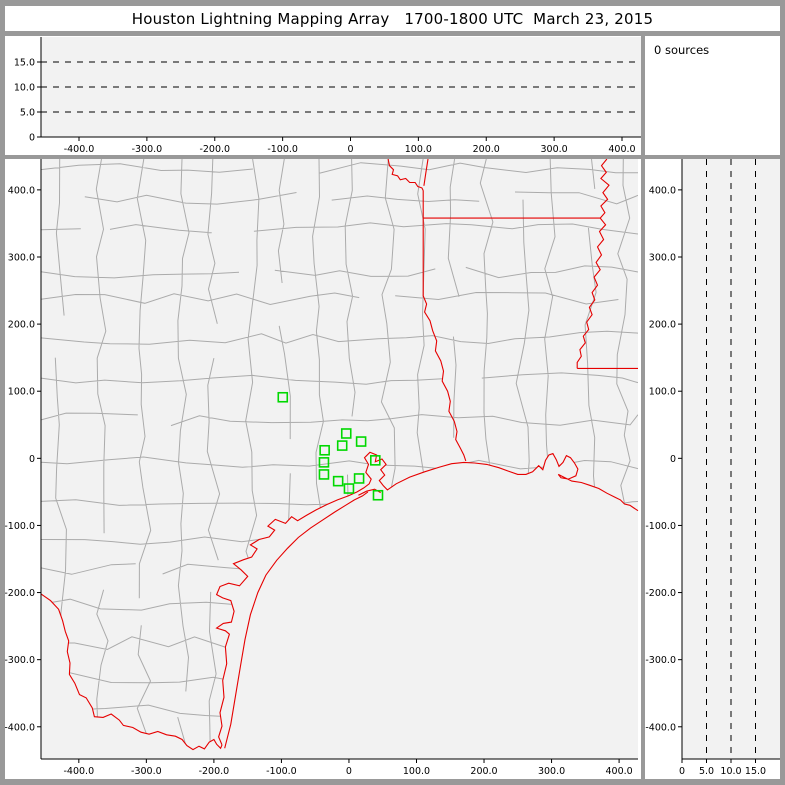  I want to click on tx-la-border, so click(444, 340).